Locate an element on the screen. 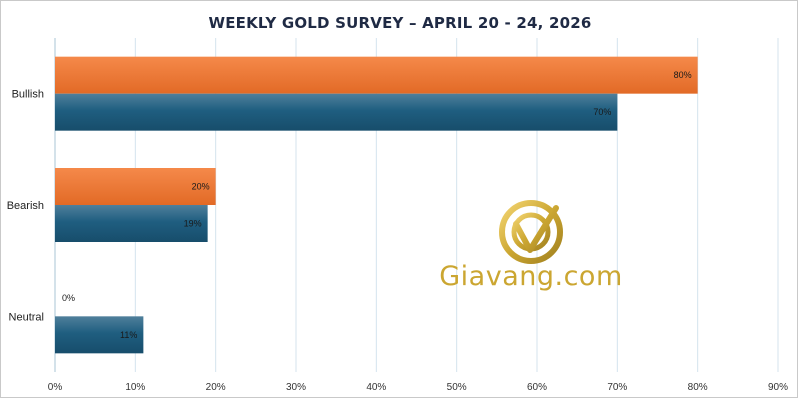 The width and height of the screenshot is (800, 400). x-tick-label: 80% is located at coordinates (698, 387).